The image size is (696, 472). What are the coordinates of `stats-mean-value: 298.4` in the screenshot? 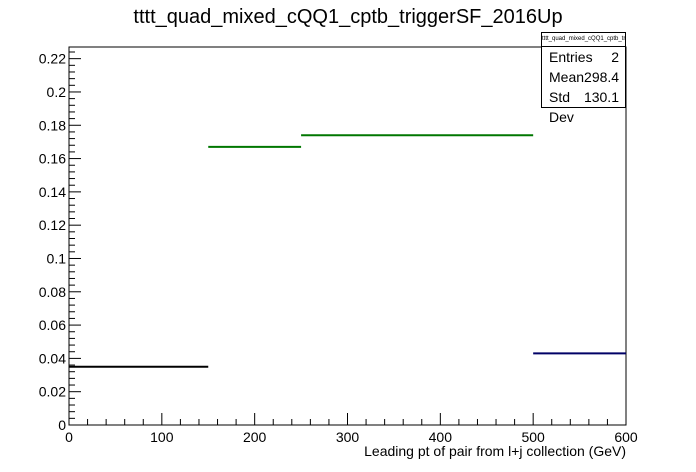 It's located at (602, 77).